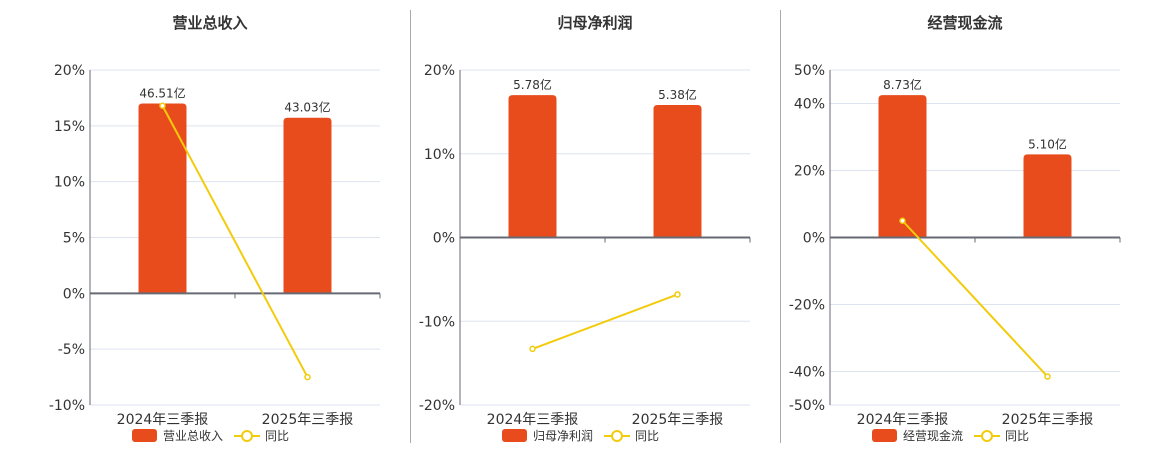  Describe the element at coordinates (965, 23) in the screenshot. I see `chart-title: 经营现金流` at that location.